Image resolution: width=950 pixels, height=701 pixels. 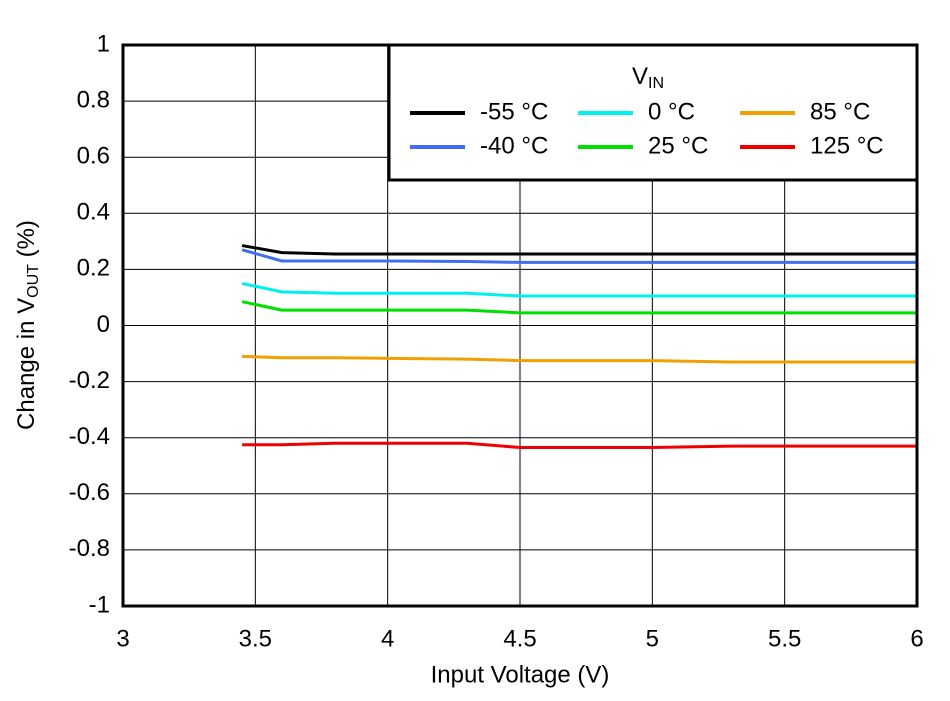 What do you see at coordinates (514, 111) in the screenshot?
I see `legend-label: -55 °C` at bounding box center [514, 111].